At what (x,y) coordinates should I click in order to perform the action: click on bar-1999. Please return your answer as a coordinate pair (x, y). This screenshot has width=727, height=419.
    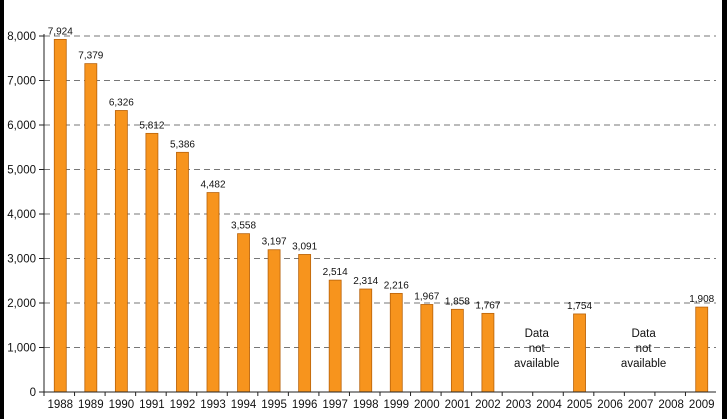
    Looking at the image, I should click on (396, 342).